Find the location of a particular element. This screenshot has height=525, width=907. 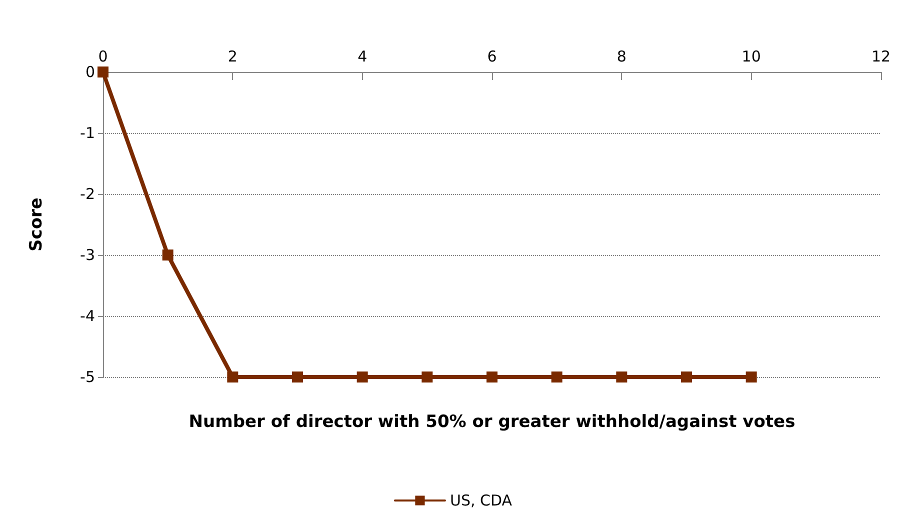

y-tick-label: -1 is located at coordinates (87, 133).